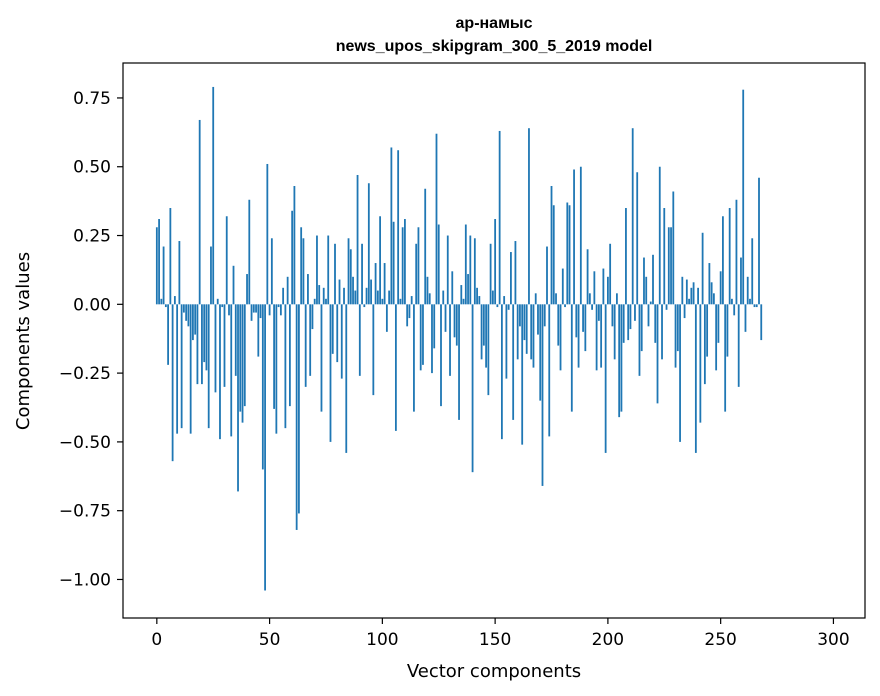 Image resolution: width=880 pixels, height=696 pixels. I want to click on x-tick-label: 250, so click(720, 640).